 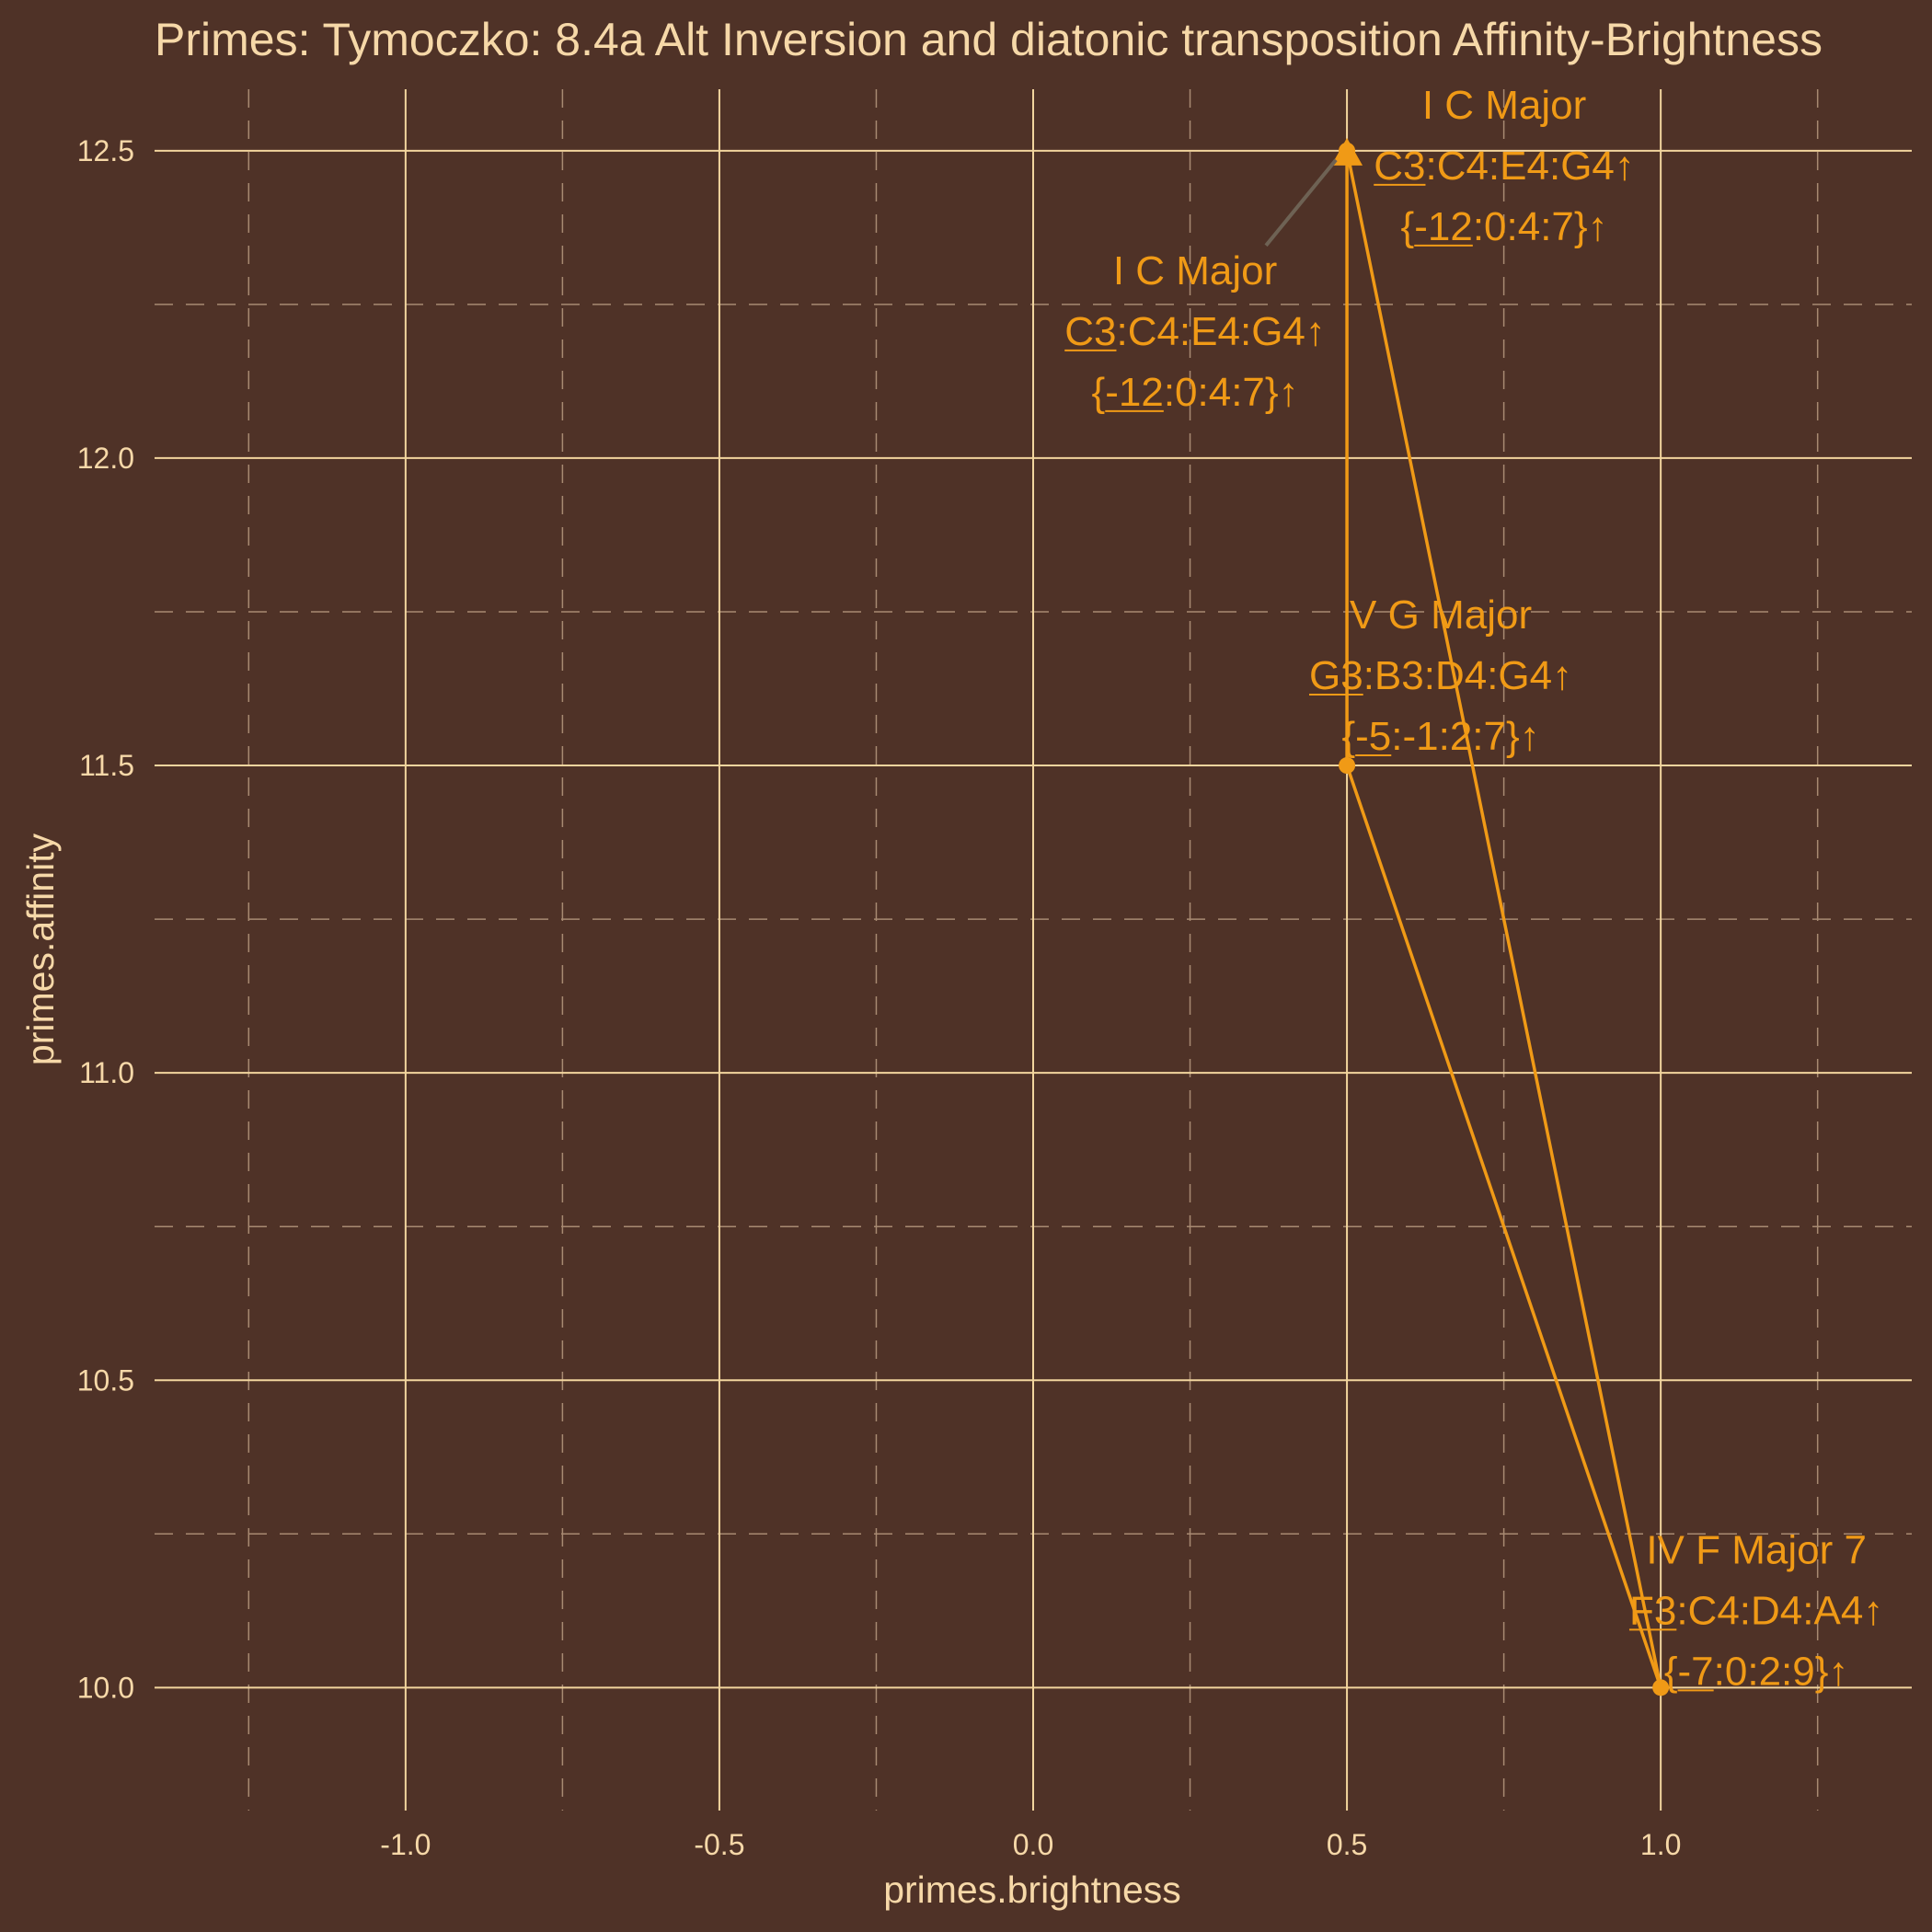 I want to click on x-tick-label: -0.5, so click(x=719, y=1844).